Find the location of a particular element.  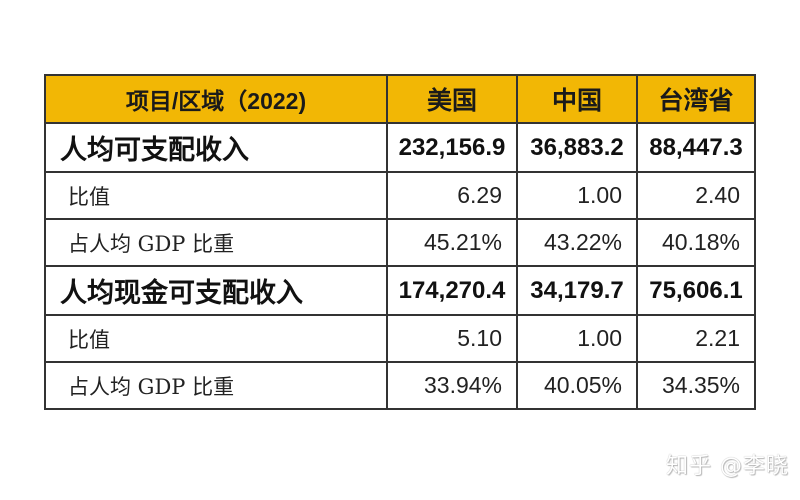

cell-usa: 232,156.9 is located at coordinates (452, 147).